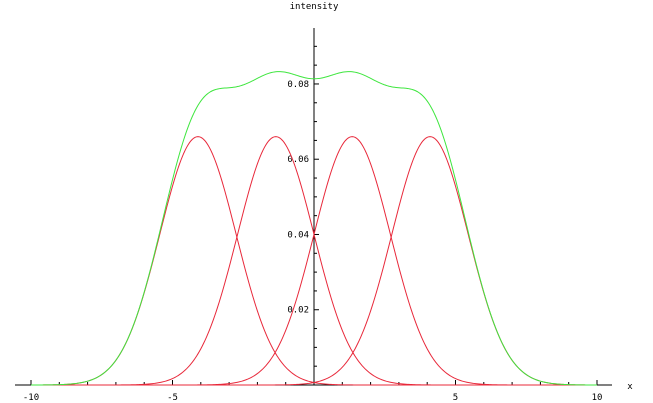 The width and height of the screenshot is (653, 403). I want to click on y-axis-label: intensity, so click(314, 7).